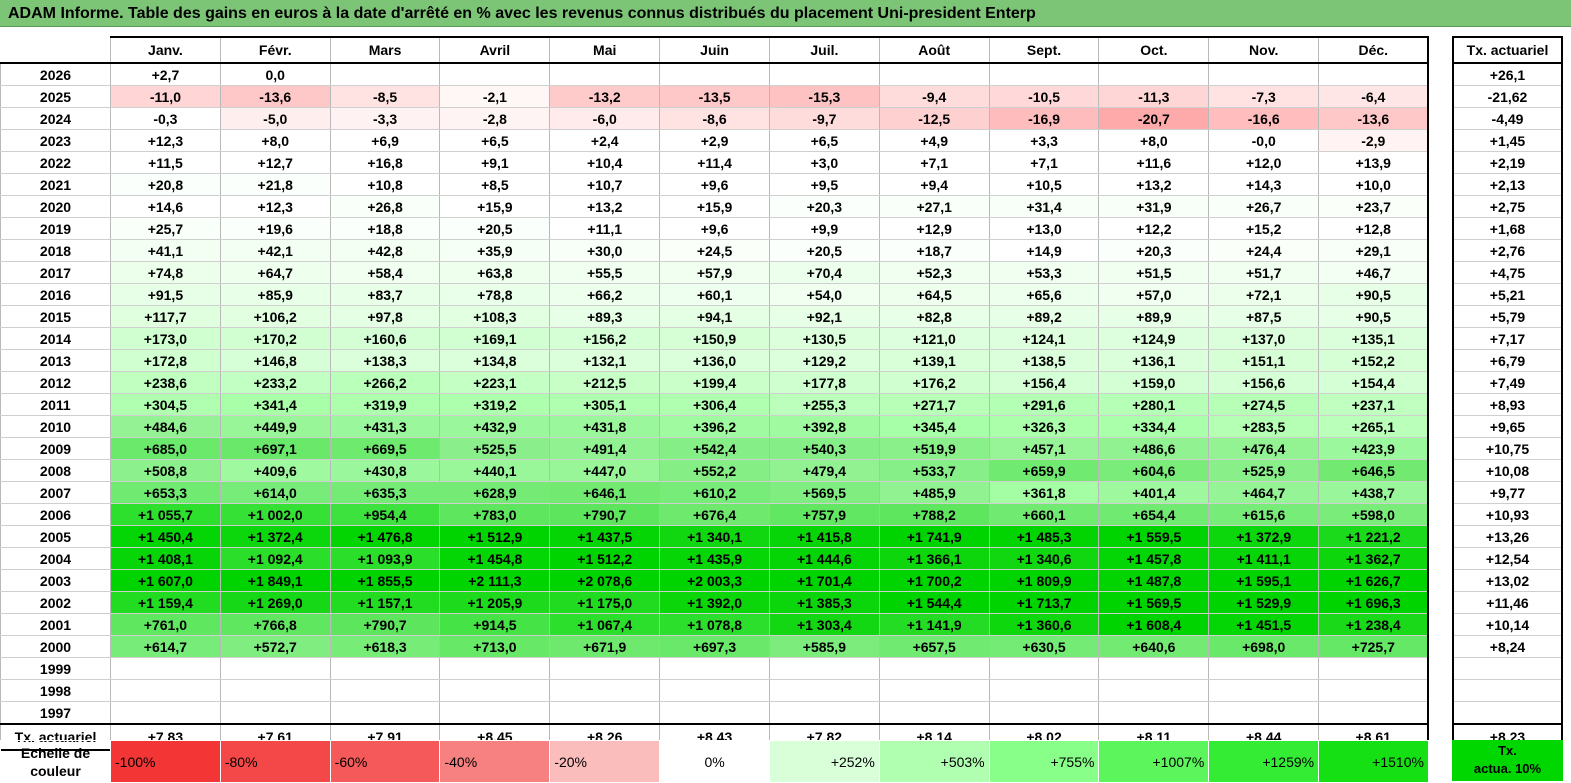  What do you see at coordinates (385, 50) in the screenshot?
I see `month-header: Mars` at bounding box center [385, 50].